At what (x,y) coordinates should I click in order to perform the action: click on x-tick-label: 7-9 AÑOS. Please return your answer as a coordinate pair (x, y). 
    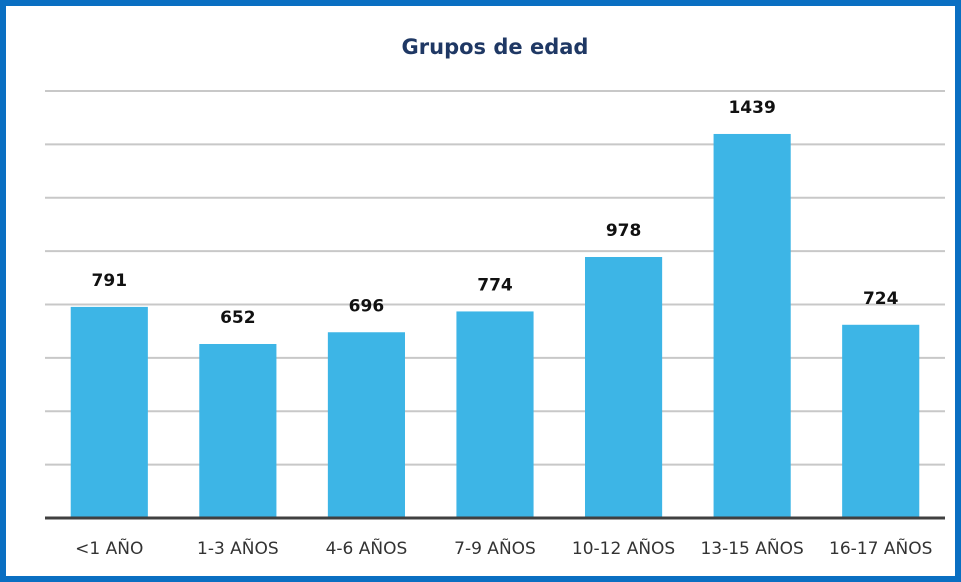
    Looking at the image, I should click on (495, 548).